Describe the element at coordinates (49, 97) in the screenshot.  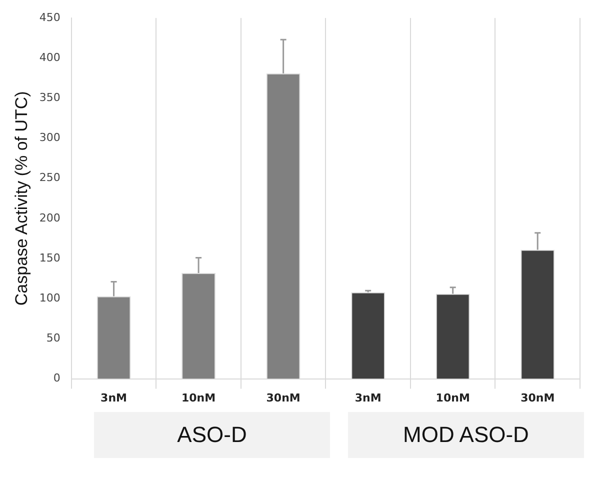
I see `y-tick-label: 350` at that location.